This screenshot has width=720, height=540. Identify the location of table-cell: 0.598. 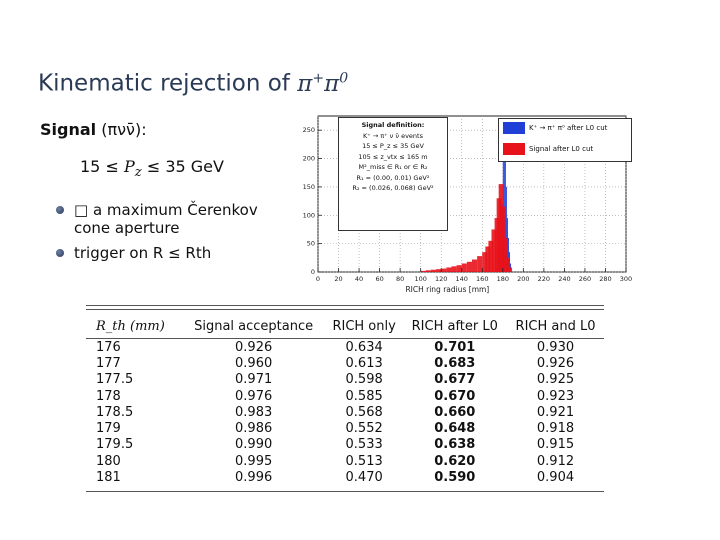
(364, 380).